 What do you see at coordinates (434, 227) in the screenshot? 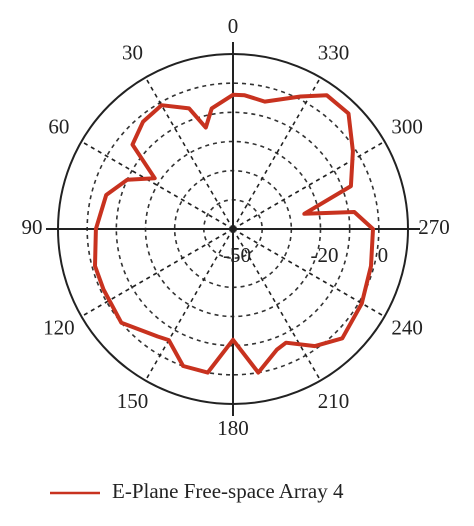
I see `angle-label: 270` at bounding box center [434, 227].